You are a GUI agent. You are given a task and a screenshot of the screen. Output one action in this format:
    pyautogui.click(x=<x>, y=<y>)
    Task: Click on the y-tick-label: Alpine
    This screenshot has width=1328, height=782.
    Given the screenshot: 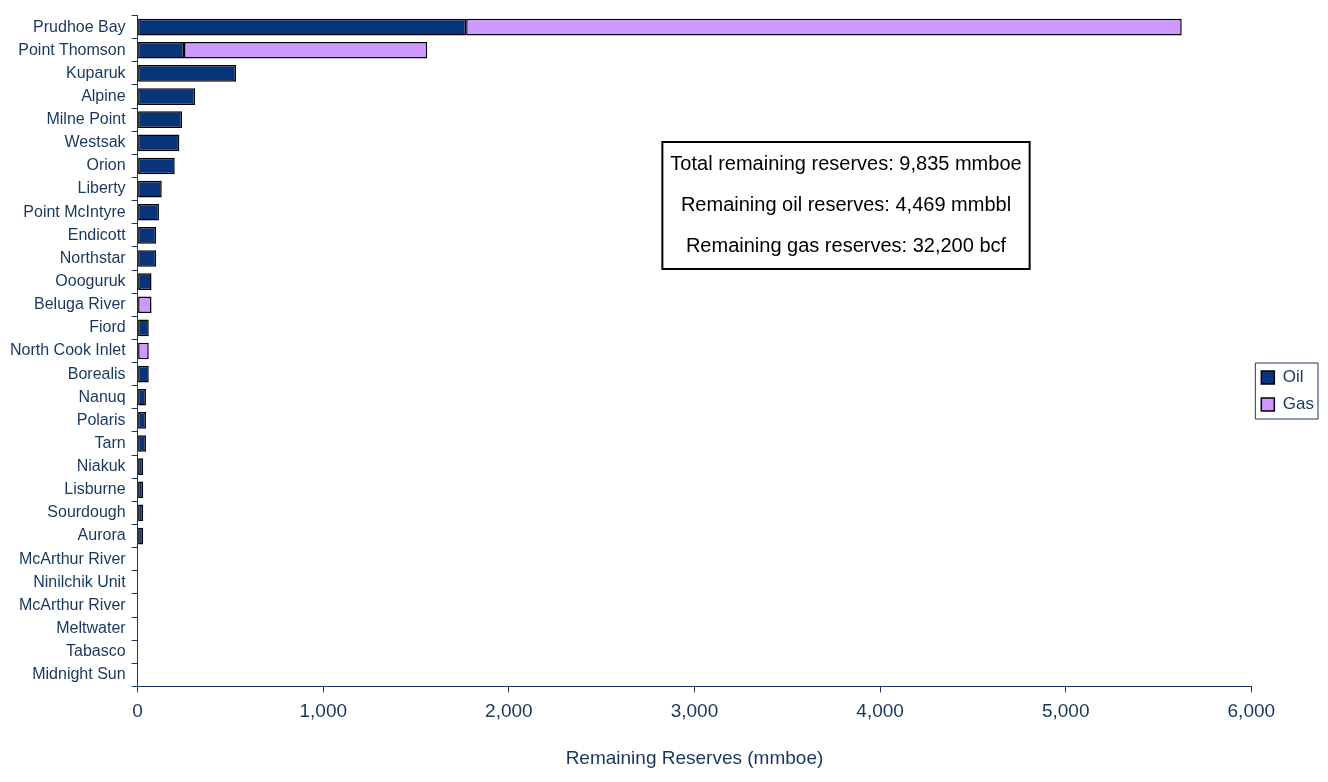 What is the action you would take?
    pyautogui.click(x=103, y=95)
    